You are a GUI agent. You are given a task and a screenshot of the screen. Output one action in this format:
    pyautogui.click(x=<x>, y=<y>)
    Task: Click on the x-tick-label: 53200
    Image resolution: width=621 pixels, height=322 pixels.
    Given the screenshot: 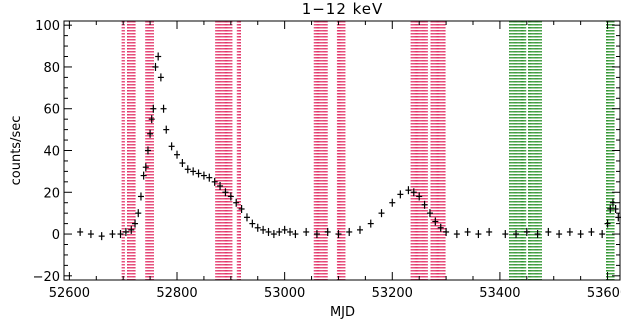 What is the action you would take?
    pyautogui.click(x=392, y=293)
    